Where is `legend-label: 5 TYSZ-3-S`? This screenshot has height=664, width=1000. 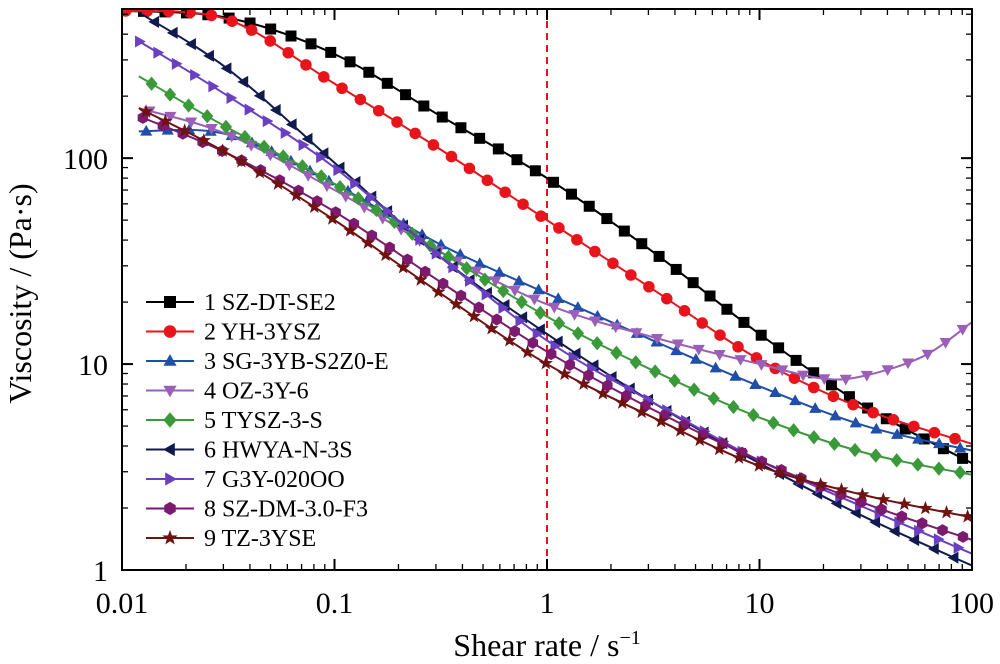 legend-label: 5 TYSZ-3-S is located at coordinates (263, 421).